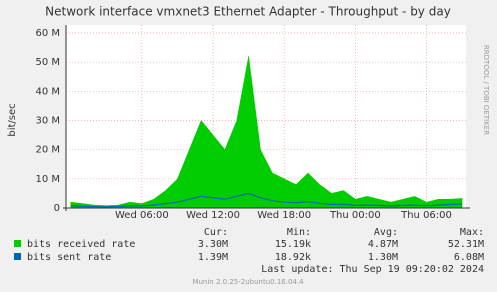  Describe the element at coordinates (469, 257) in the screenshot. I see `legend-stat: 6.08M` at that location.